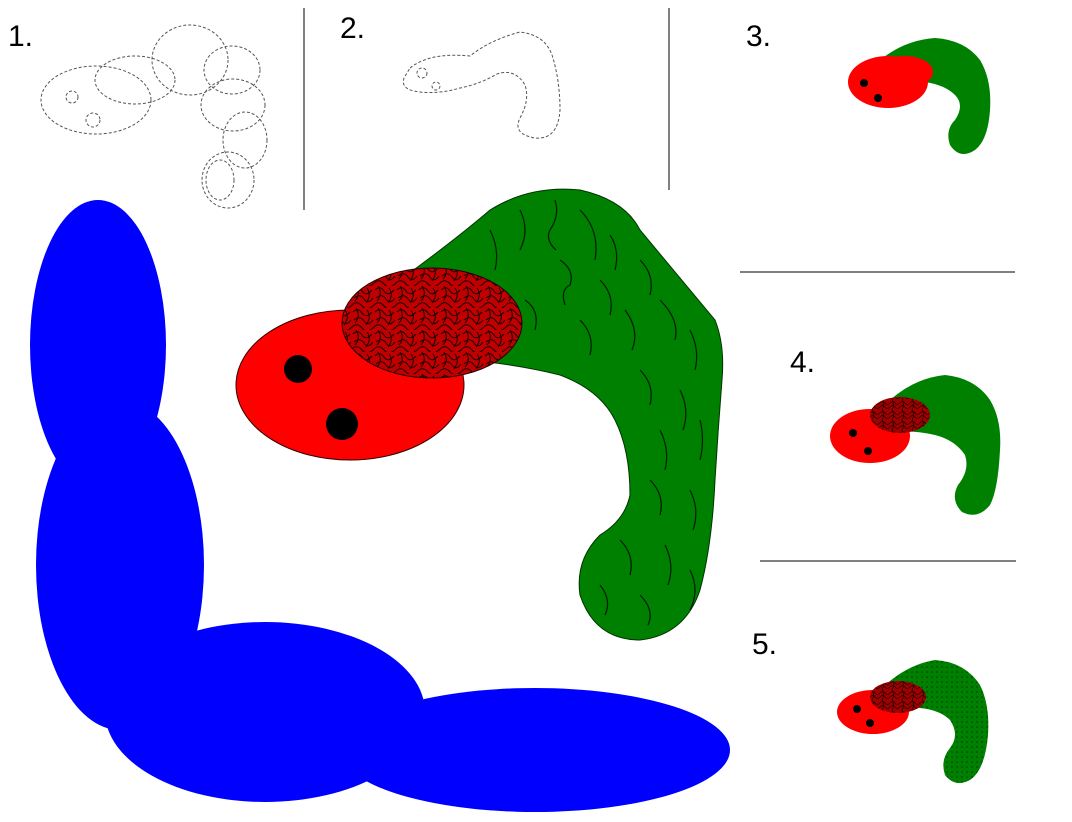 This screenshot has width=1072, height=822. Describe the element at coordinates (342, 424) in the screenshot. I see `eye-right` at that location.